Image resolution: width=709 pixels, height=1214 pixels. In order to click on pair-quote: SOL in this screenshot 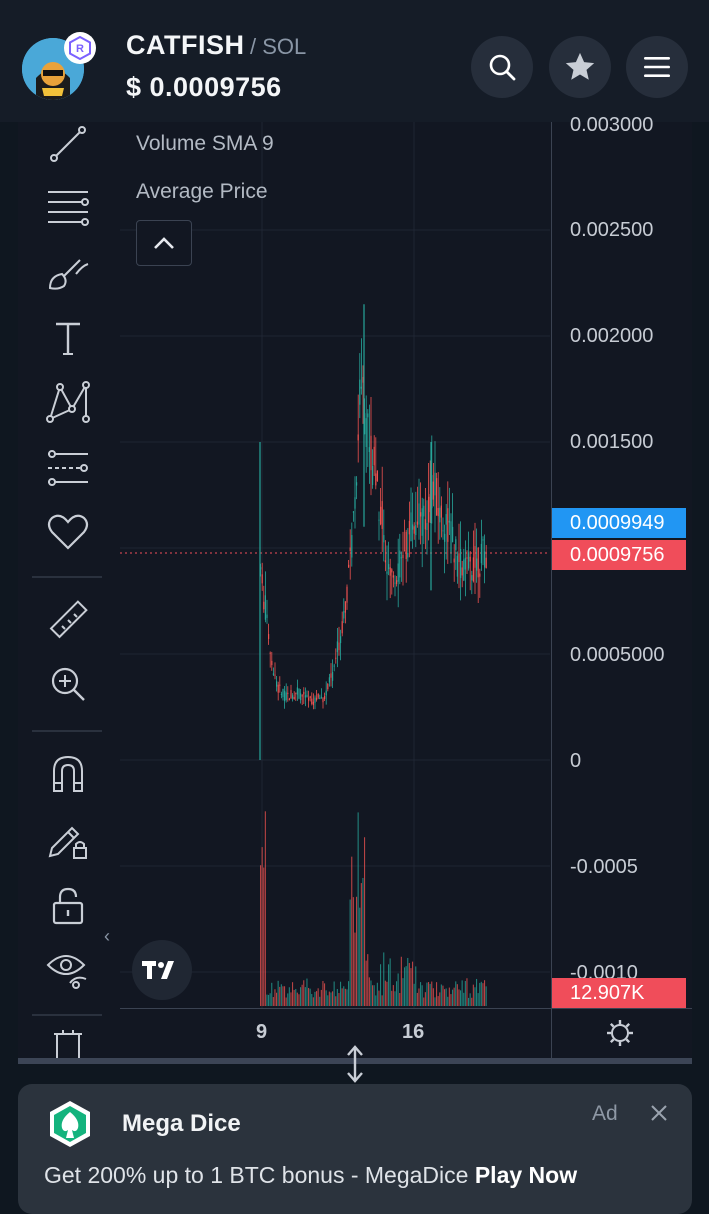, I will do `click(284, 46)`.